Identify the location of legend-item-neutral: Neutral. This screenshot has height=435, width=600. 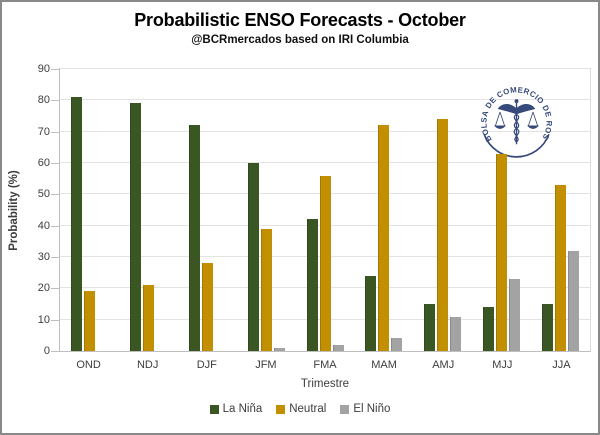
(301, 409).